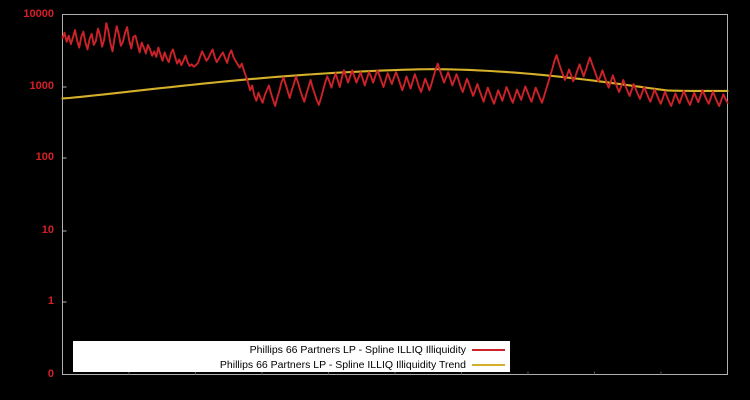  Describe the element at coordinates (44, 157) in the screenshot. I see `y-axis-label-100: 100` at that location.